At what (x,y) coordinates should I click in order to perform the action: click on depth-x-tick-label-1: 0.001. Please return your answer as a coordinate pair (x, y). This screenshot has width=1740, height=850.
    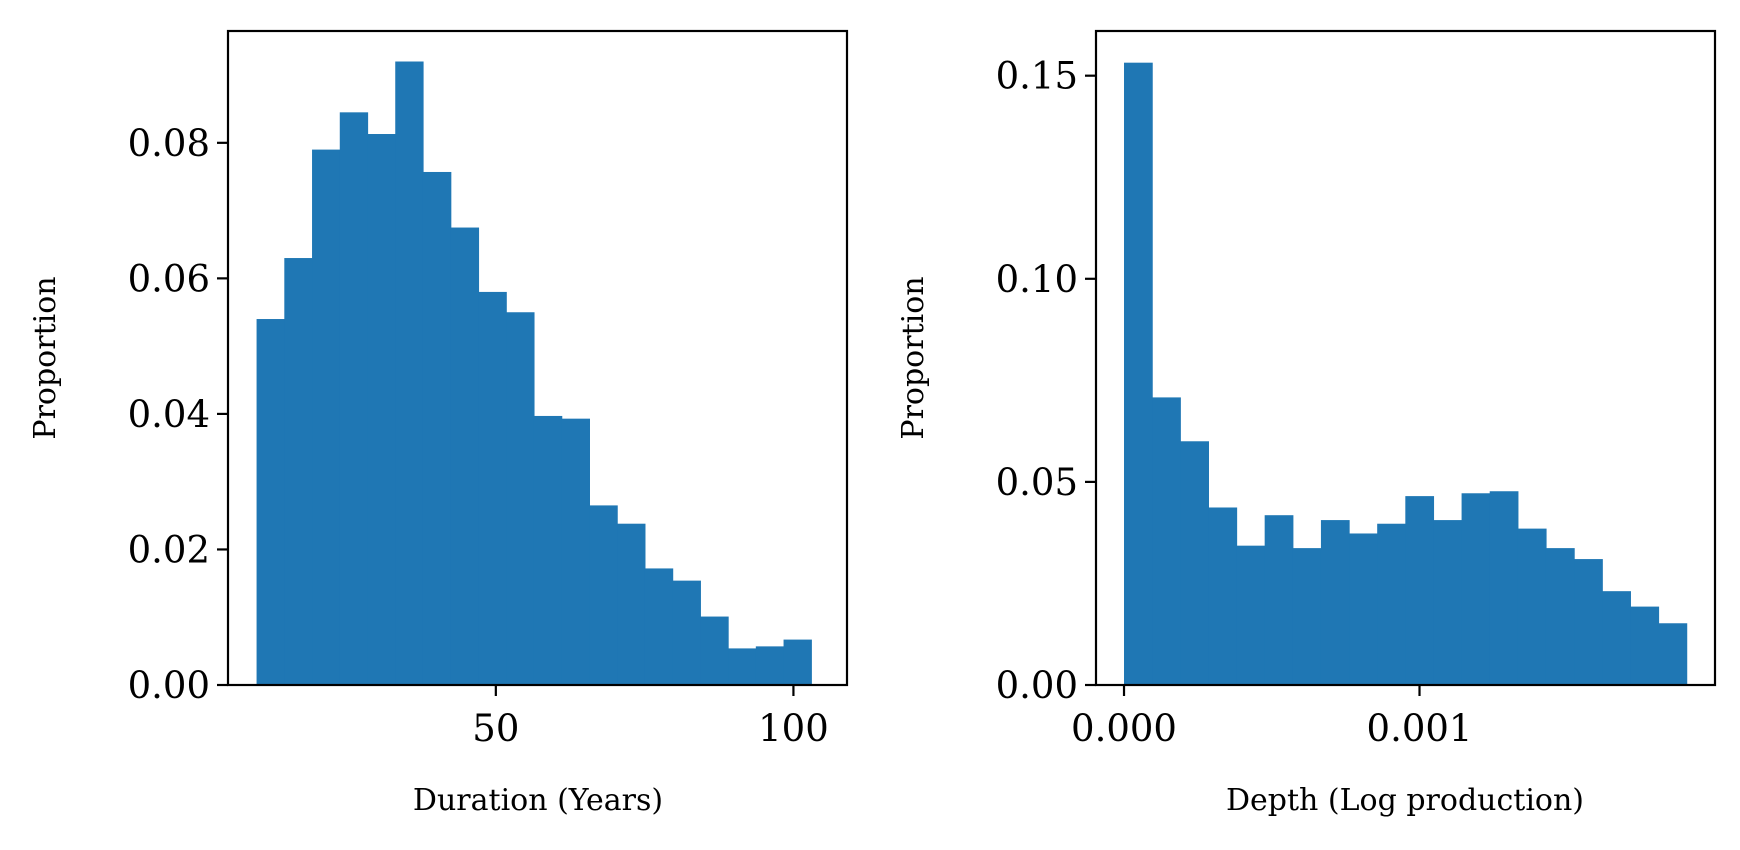
    Looking at the image, I should click on (1420, 728).